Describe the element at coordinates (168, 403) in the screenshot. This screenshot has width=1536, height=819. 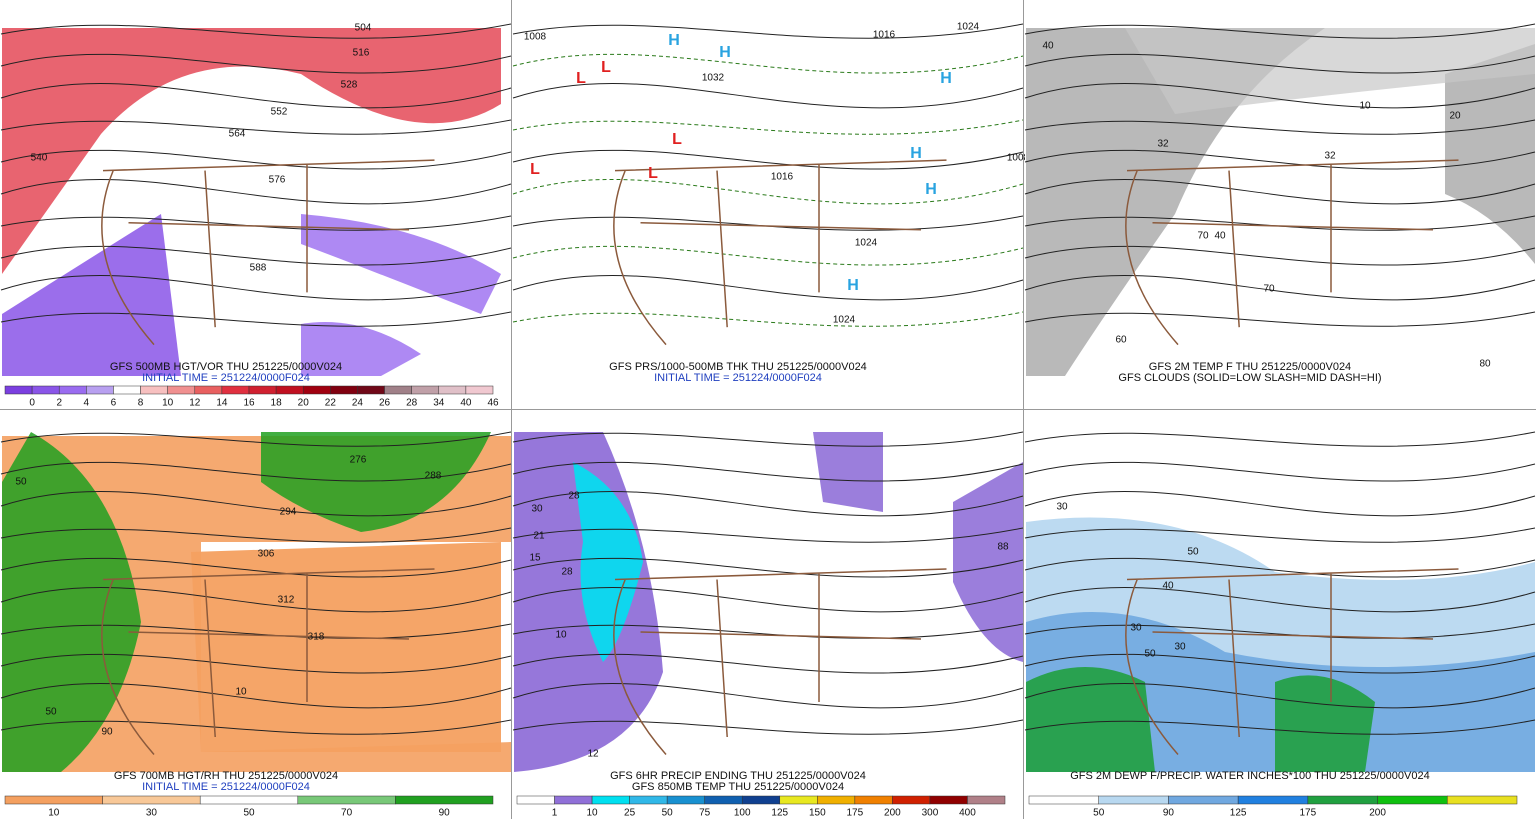
I see `colorbar-label: 10` at that location.